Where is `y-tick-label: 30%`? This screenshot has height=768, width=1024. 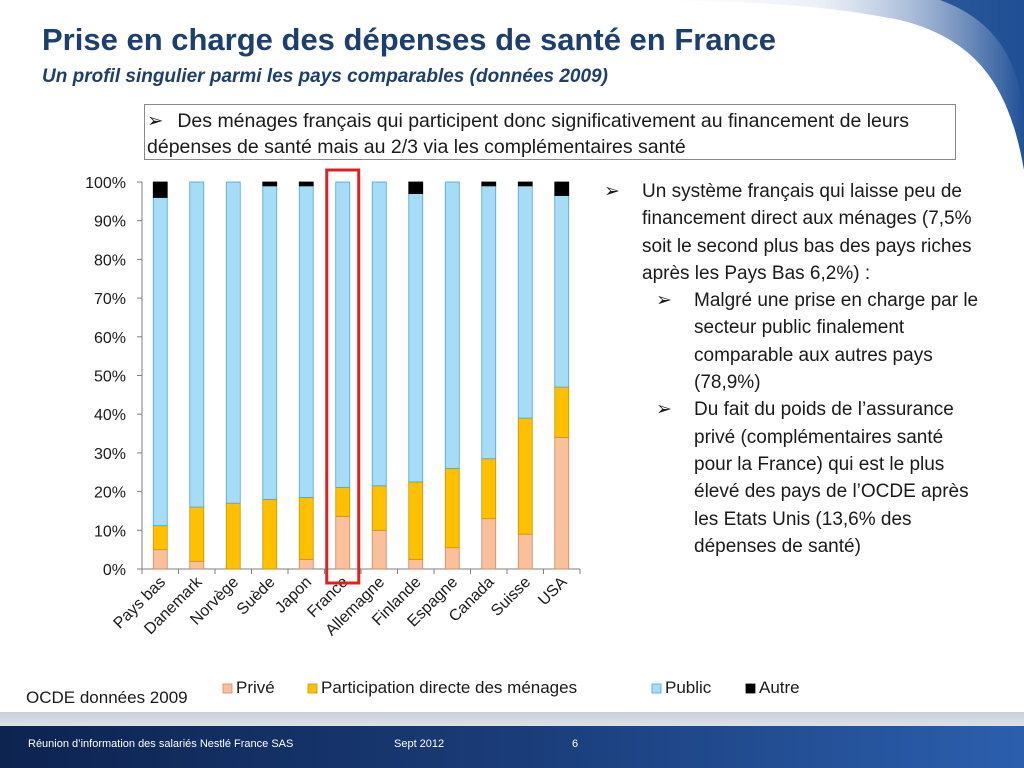 y-tick-label: 30% is located at coordinates (110, 454).